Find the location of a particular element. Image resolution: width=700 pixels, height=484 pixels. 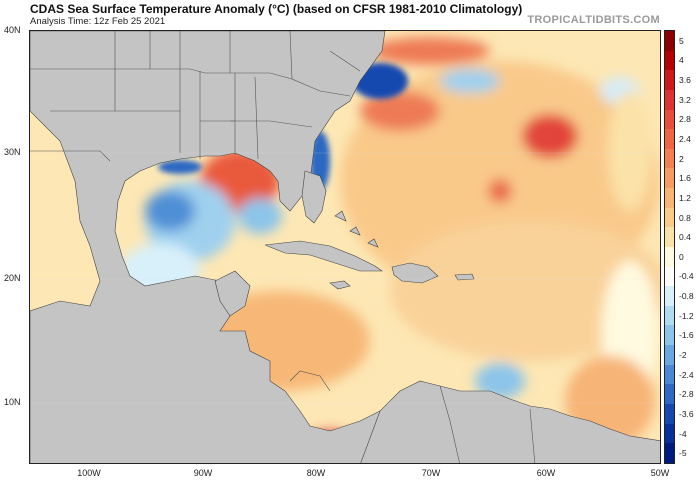

colorbar-tick-label: -1.6 is located at coordinates (686, 335).